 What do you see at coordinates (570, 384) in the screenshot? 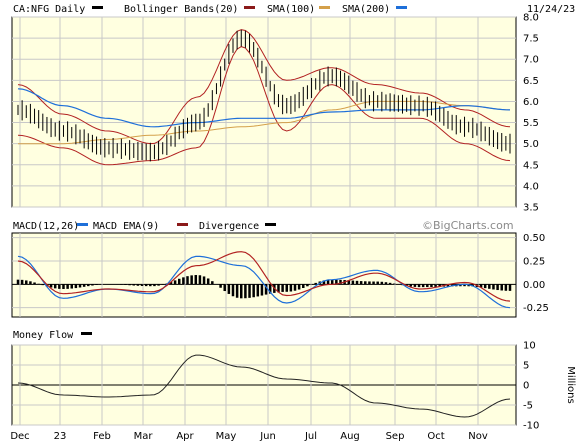
I see `moneyflow-unit: Millions` at bounding box center [570, 384].